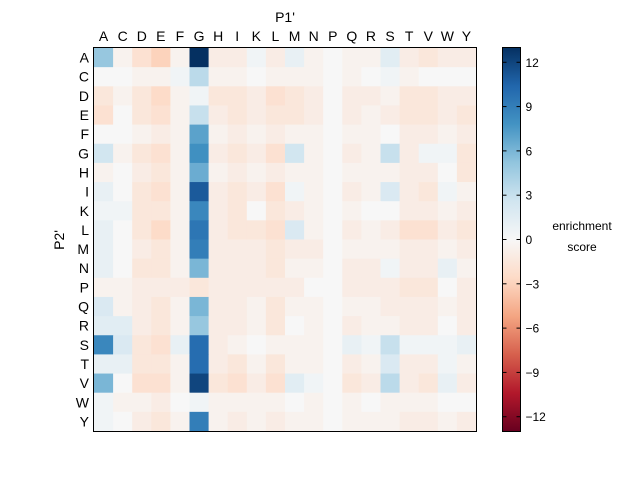 Image resolution: width=640 pixels, height=480 pixels. I want to click on heatmap-cell-W-T, so click(409, 402).